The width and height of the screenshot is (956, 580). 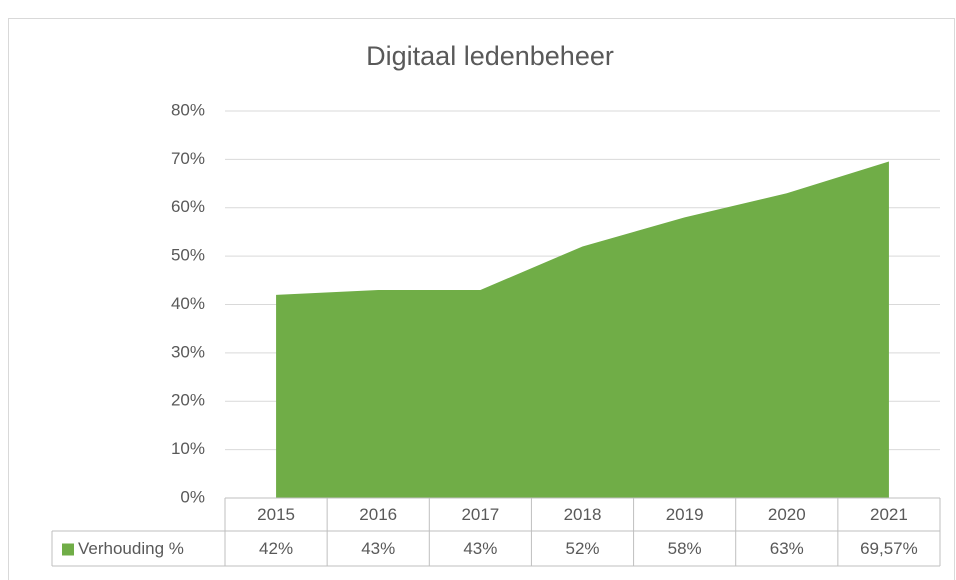 I want to click on data-label: 52%, so click(x=582, y=548).